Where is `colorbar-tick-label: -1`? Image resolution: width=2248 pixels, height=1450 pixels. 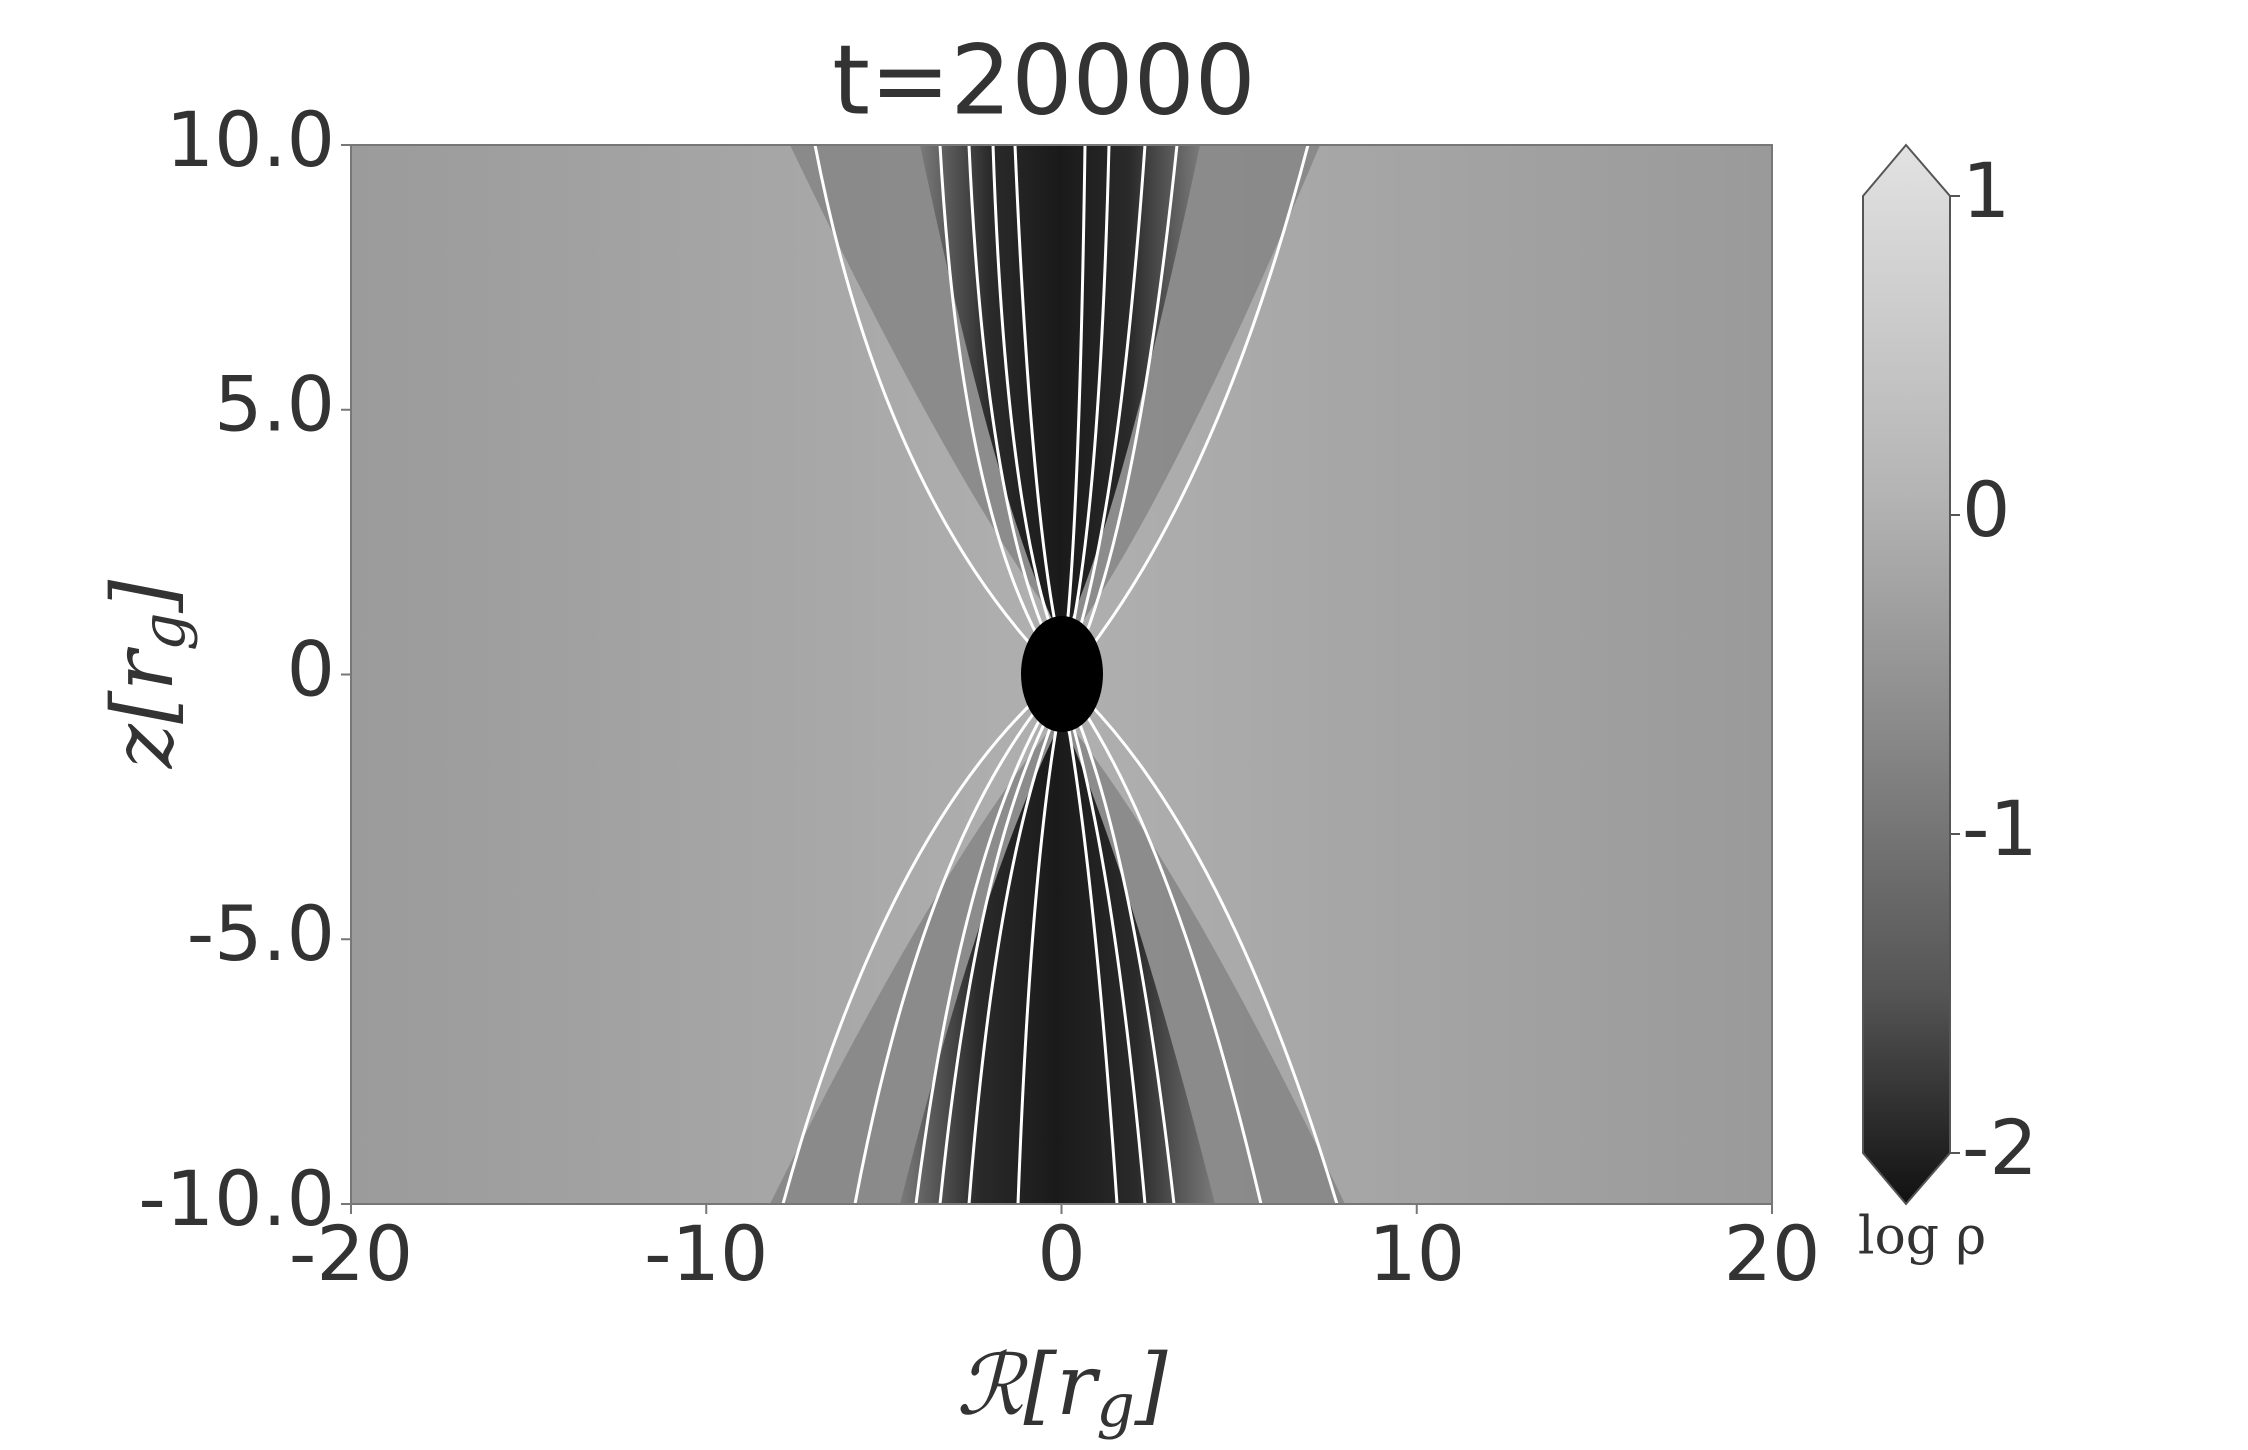
colorbar-tick-label: -1 is located at coordinates (2000, 828).